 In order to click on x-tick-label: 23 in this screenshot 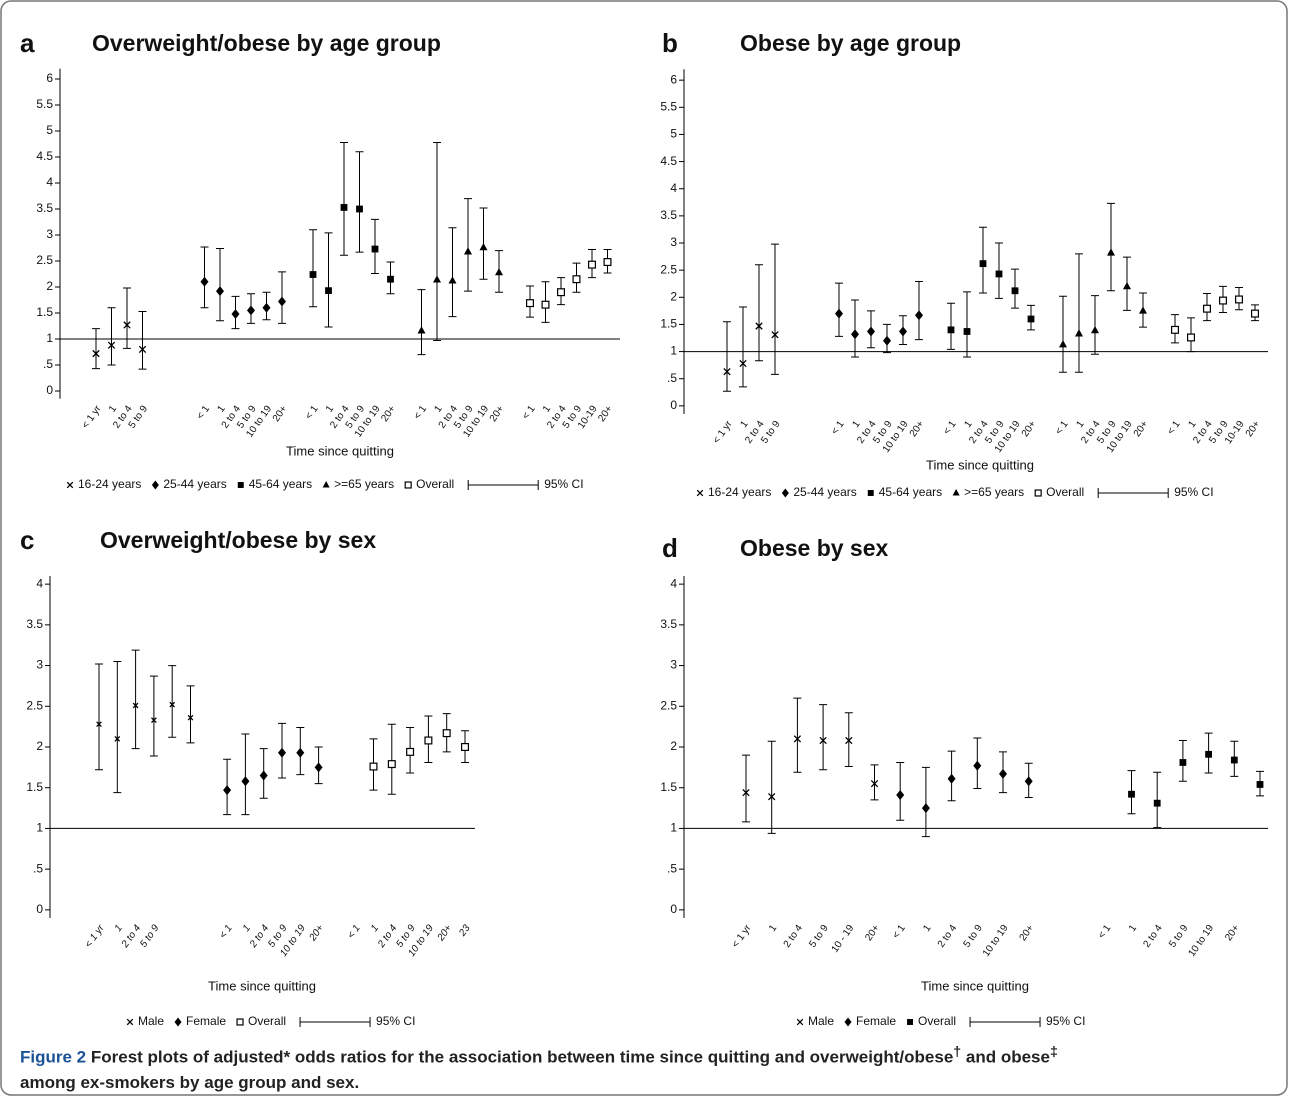, I will do `click(465, 931)`.